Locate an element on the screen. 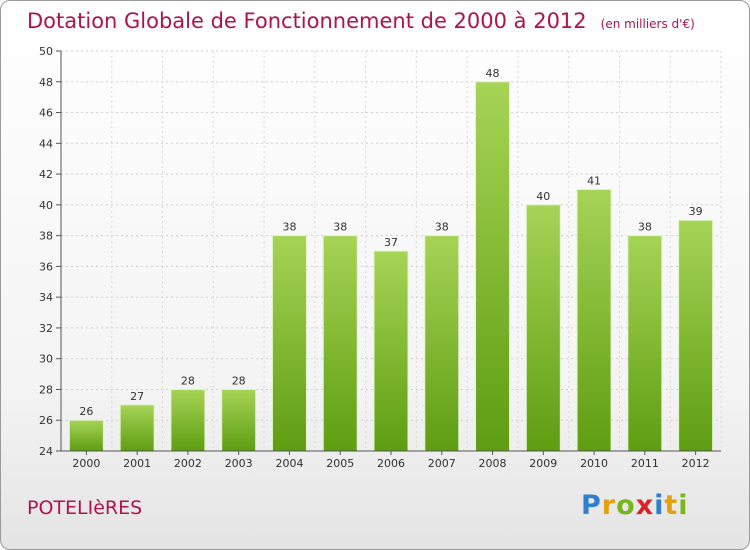 This screenshot has width=750, height=550. proxiti-logo: Proxiti is located at coordinates (635, 505).